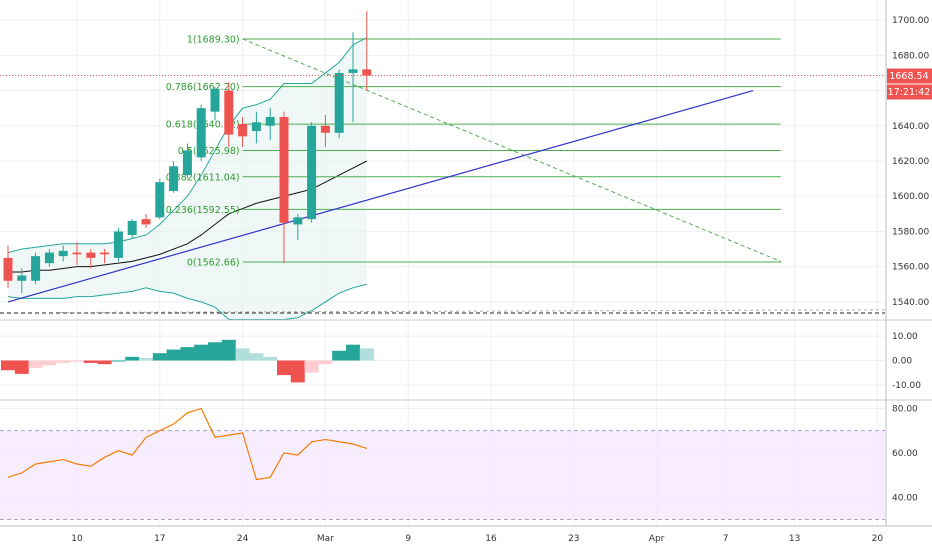 This screenshot has width=932, height=550. I want to click on price-tick-label: 1560.00, so click(910, 268).